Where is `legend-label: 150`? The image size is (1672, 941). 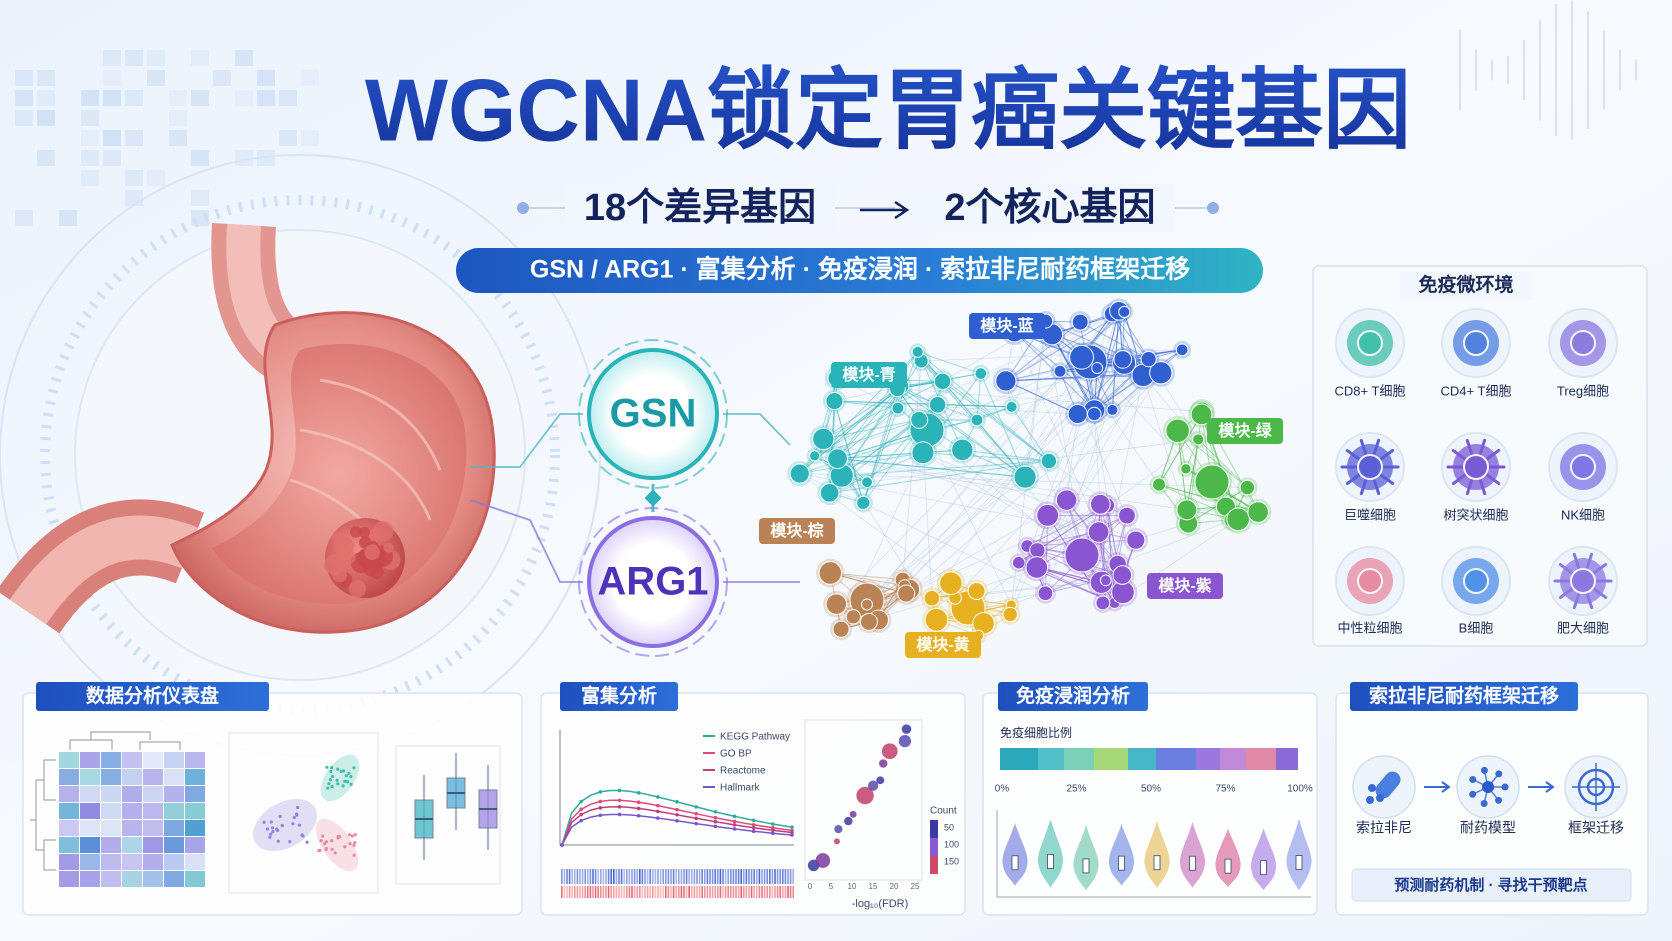 legend-label: 150 is located at coordinates (951, 861).